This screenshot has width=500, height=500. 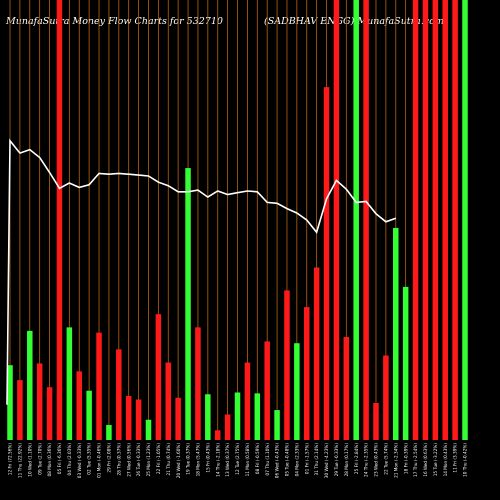 I want to click on x-tick-label: 23 Wed (0.43%), so click(x=376, y=460).